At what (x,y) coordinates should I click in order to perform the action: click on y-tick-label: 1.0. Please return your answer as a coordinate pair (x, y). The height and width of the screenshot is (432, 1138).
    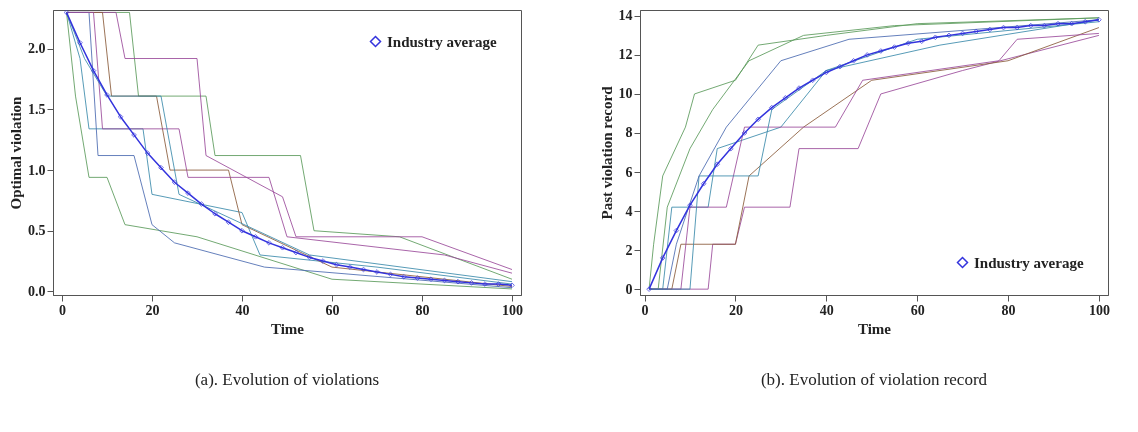
    Looking at the image, I should click on (37, 170).